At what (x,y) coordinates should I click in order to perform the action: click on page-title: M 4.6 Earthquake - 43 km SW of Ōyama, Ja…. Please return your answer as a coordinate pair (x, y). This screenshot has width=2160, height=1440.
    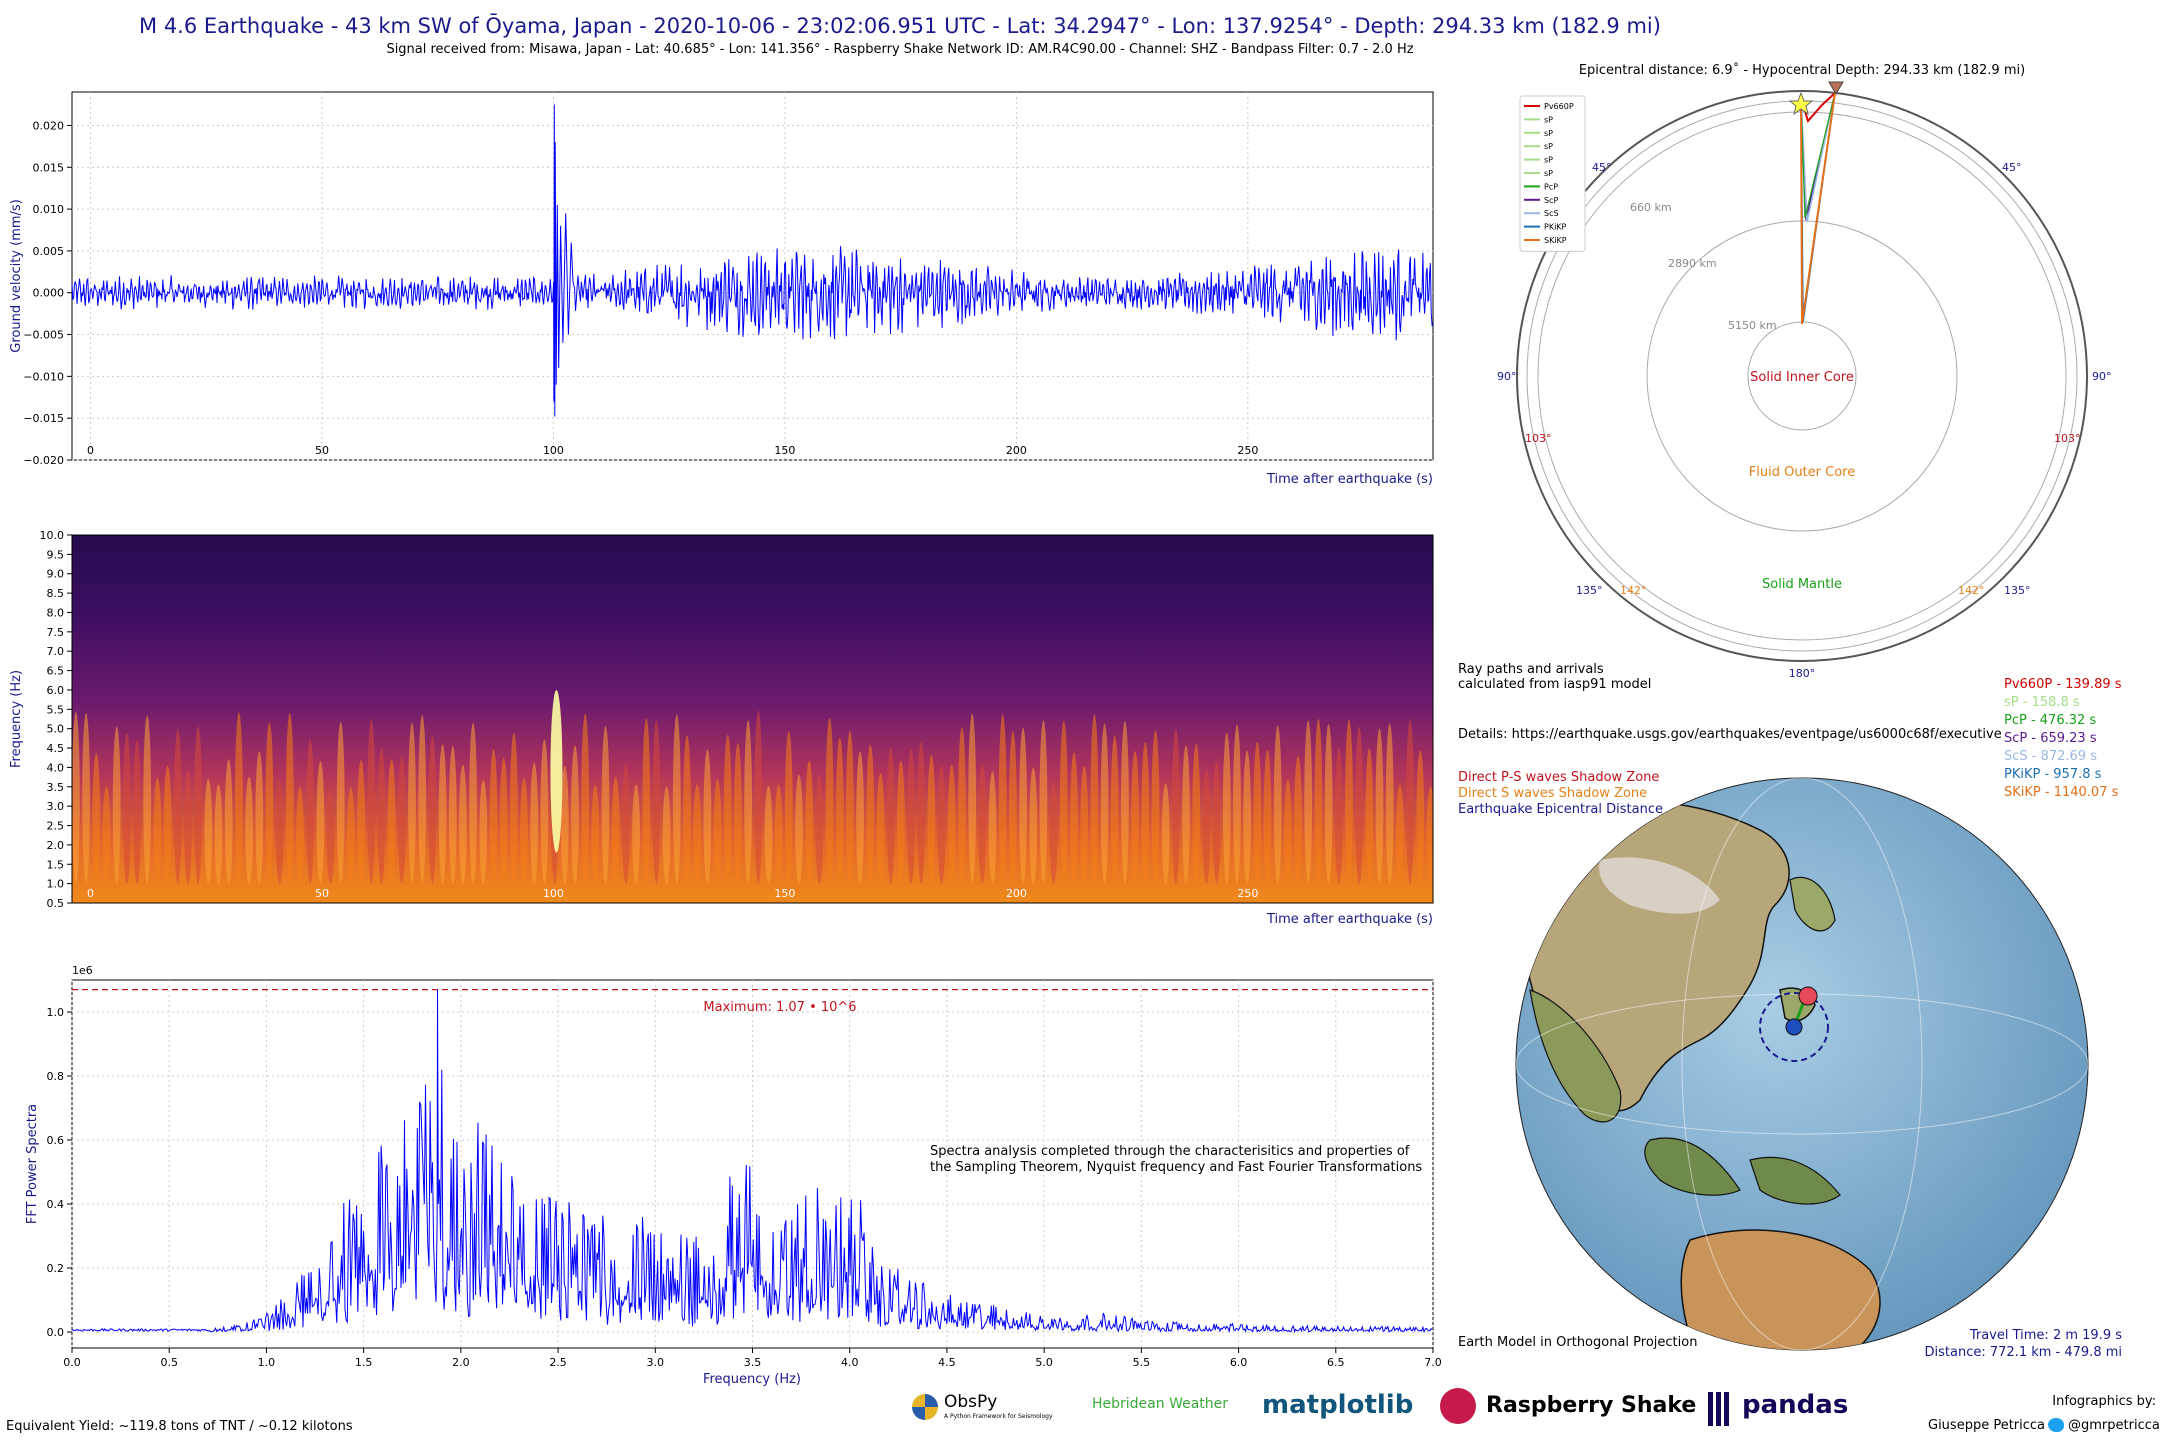
    Looking at the image, I should click on (900, 26).